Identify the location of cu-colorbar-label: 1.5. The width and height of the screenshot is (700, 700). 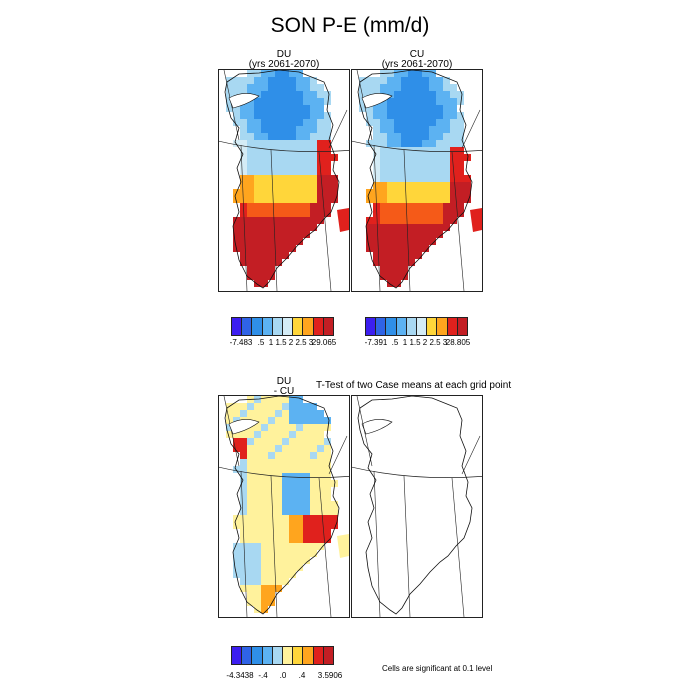
(415, 342).